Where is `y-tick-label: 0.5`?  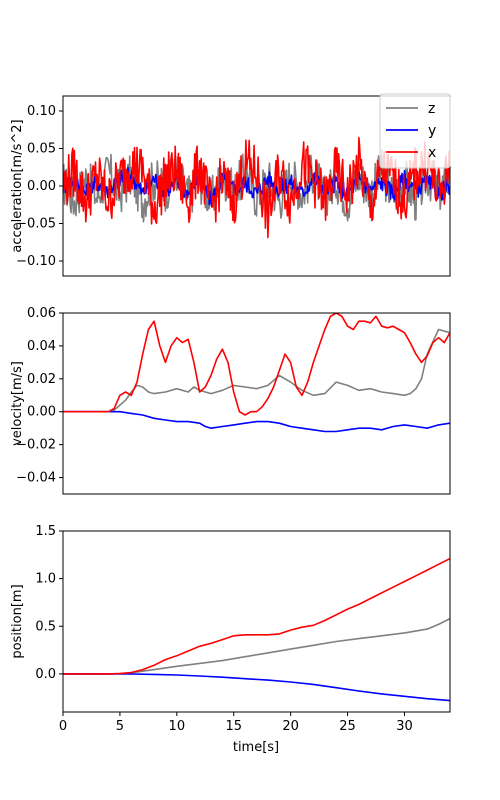
y-tick-label: 0.5 is located at coordinates (45, 626).